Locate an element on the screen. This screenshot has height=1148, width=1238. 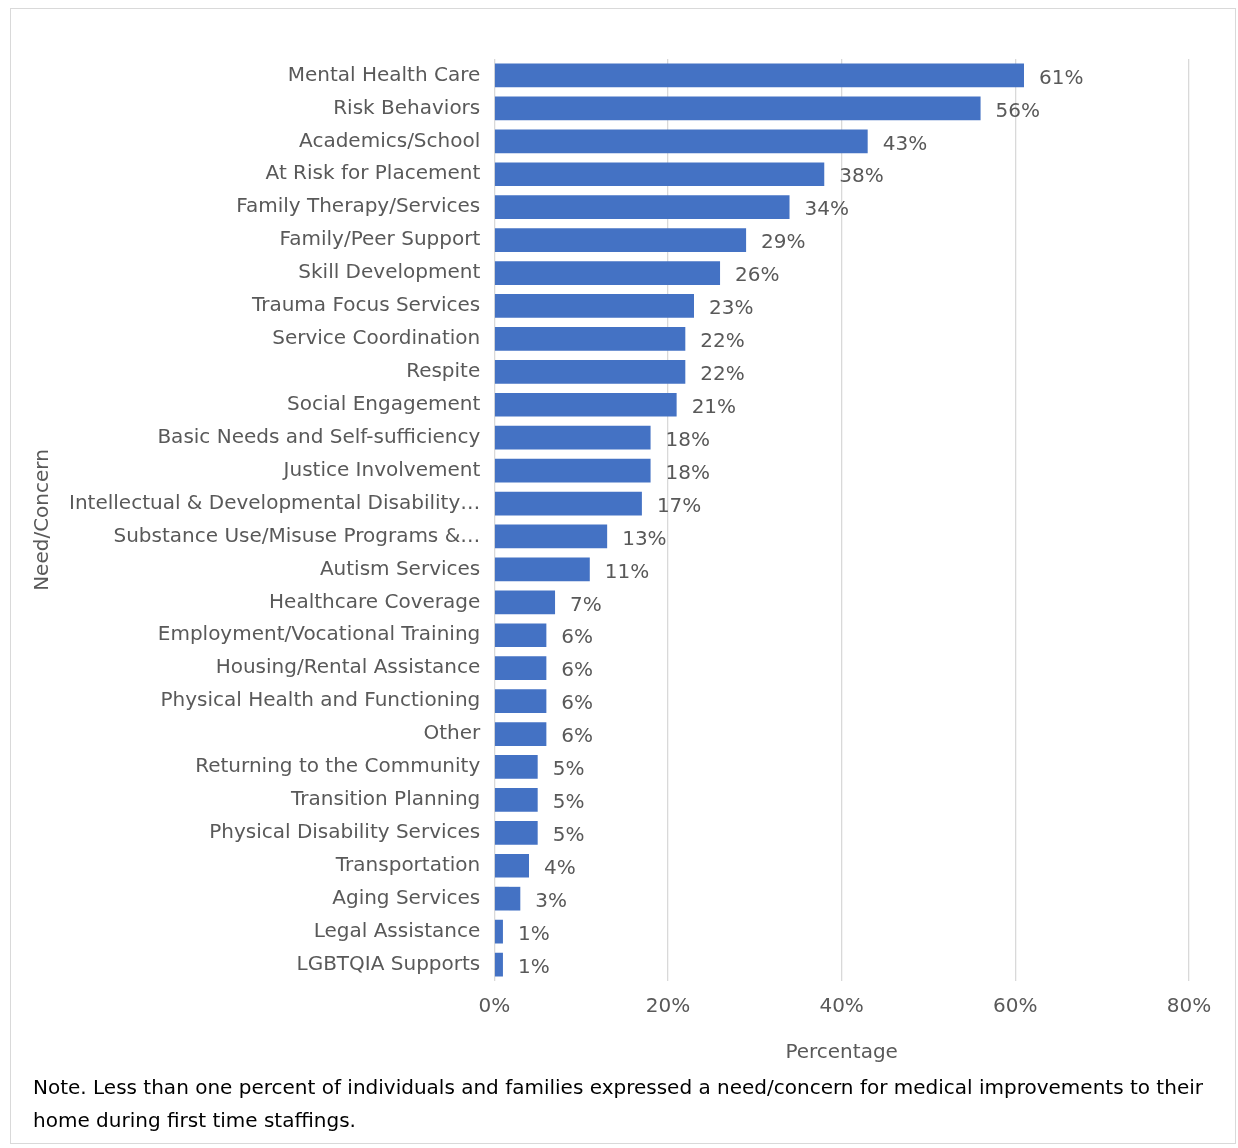
y-tick-label: Service Coordination is located at coordinates (376, 337).